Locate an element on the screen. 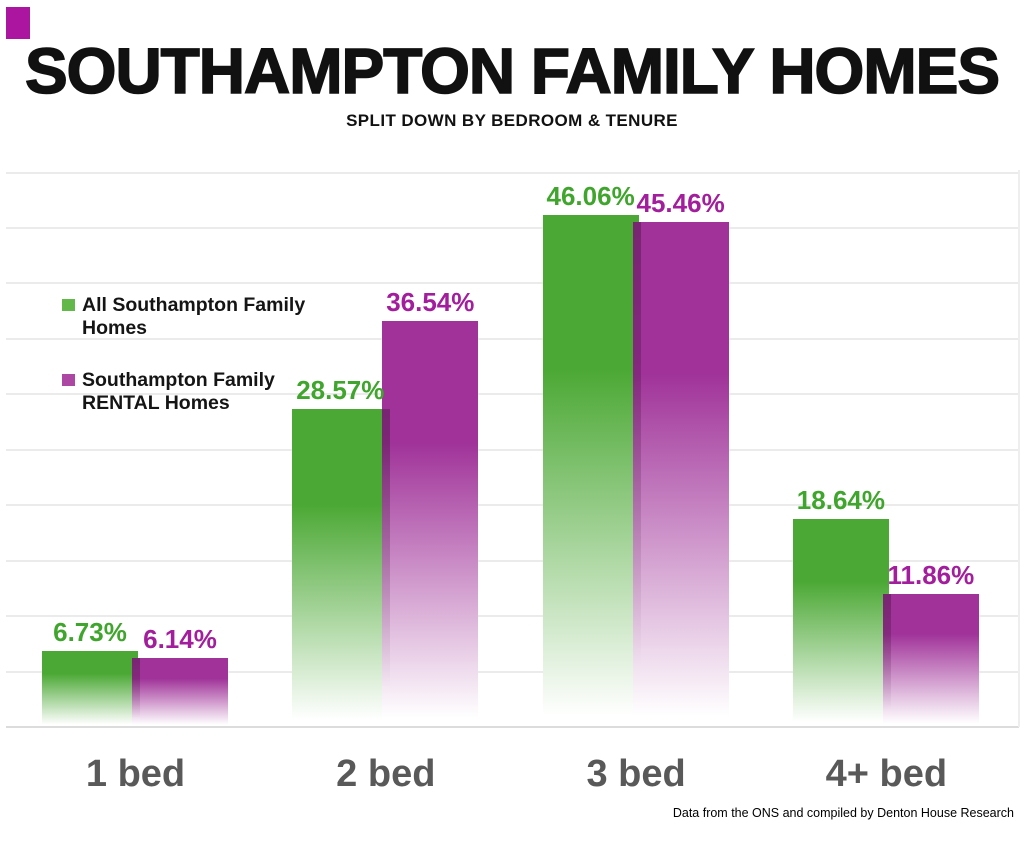 The height and width of the screenshot is (841, 1024). bar-rental-1-bed is located at coordinates (180, 691).